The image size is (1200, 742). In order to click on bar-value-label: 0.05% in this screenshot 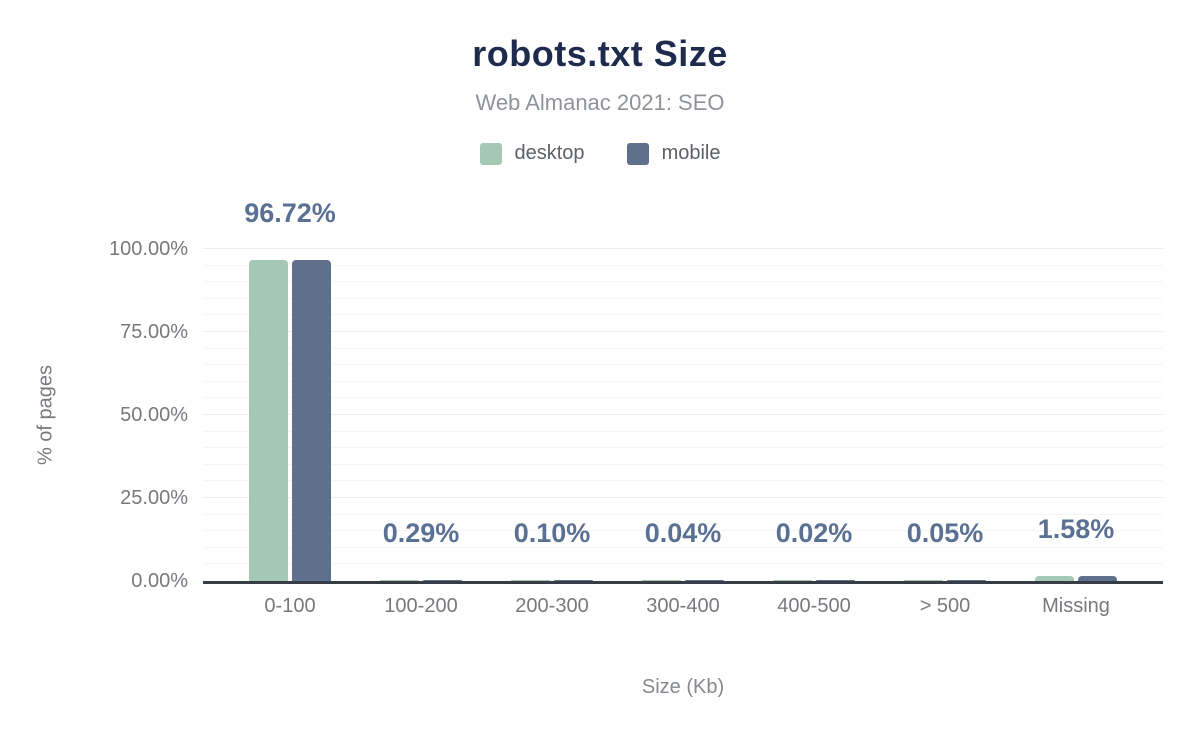, I will do `click(945, 533)`.